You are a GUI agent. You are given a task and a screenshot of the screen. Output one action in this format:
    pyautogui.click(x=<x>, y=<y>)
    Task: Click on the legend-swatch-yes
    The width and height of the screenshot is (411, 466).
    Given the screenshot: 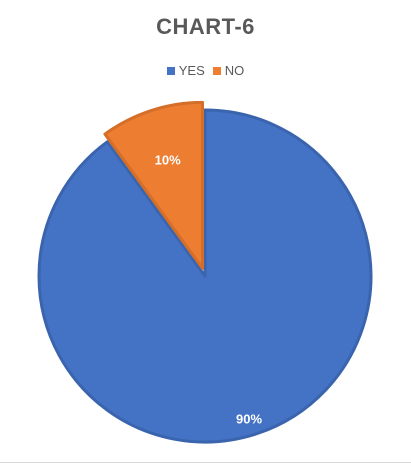 What is the action you would take?
    pyautogui.click(x=170, y=70)
    